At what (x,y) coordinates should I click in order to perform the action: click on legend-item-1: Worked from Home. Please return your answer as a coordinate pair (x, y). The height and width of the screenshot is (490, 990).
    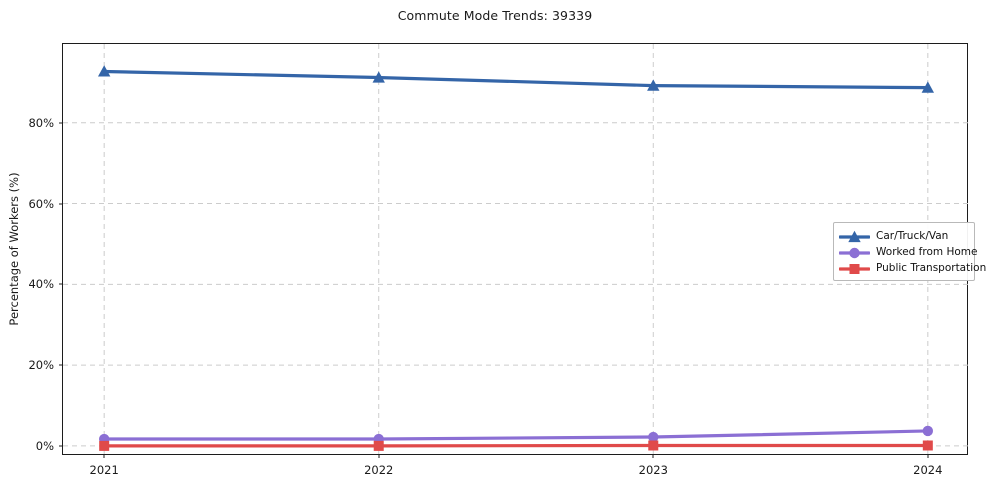
    Looking at the image, I should click on (907, 251).